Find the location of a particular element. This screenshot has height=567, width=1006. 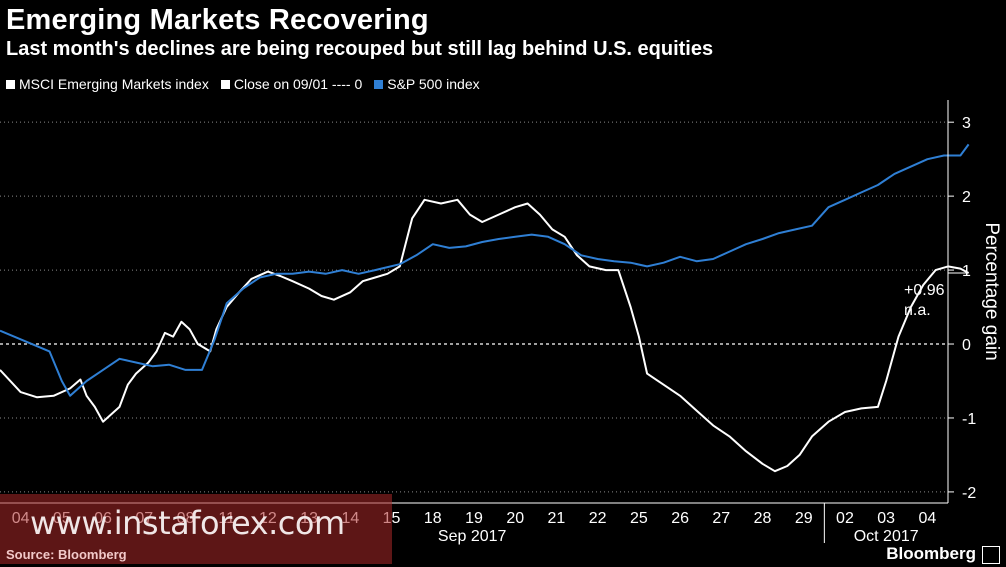

x-tick-label: 19 is located at coordinates (474, 518).